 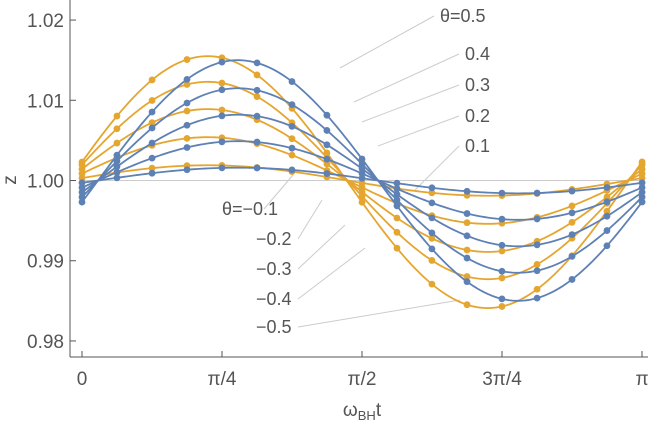 I want to click on y-tick-label: 0.98, so click(x=45, y=342).